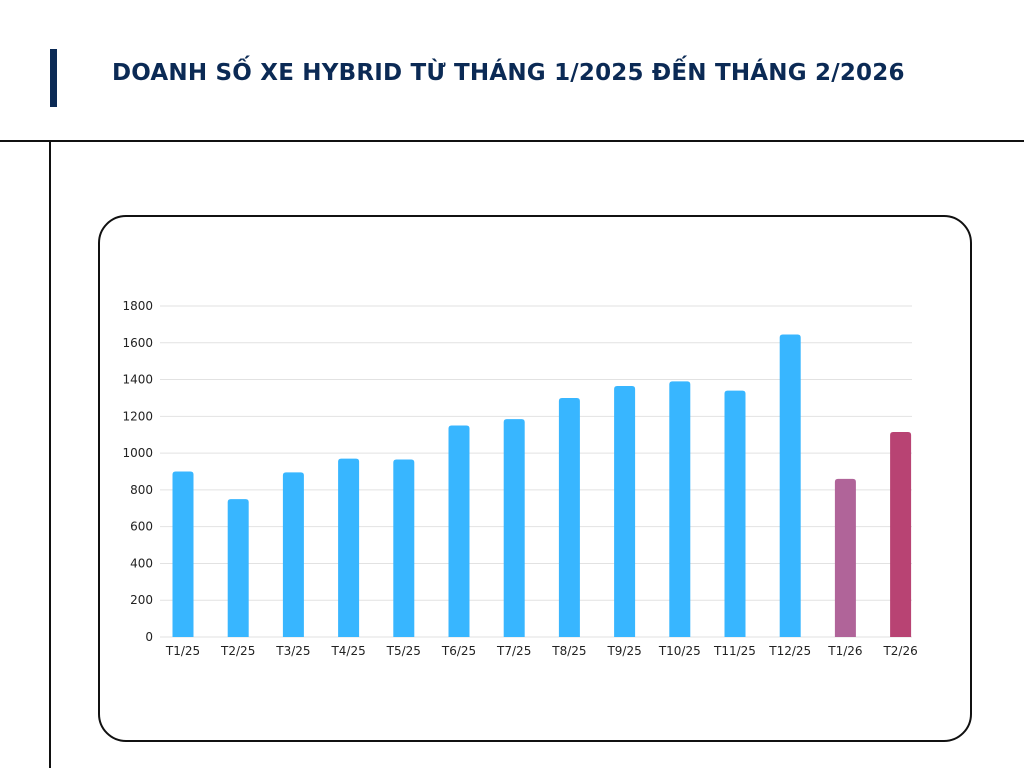 This screenshot has height=768, width=1024. What do you see at coordinates (844, 651) in the screenshot?
I see `x-tick-label: T1/26` at bounding box center [844, 651].